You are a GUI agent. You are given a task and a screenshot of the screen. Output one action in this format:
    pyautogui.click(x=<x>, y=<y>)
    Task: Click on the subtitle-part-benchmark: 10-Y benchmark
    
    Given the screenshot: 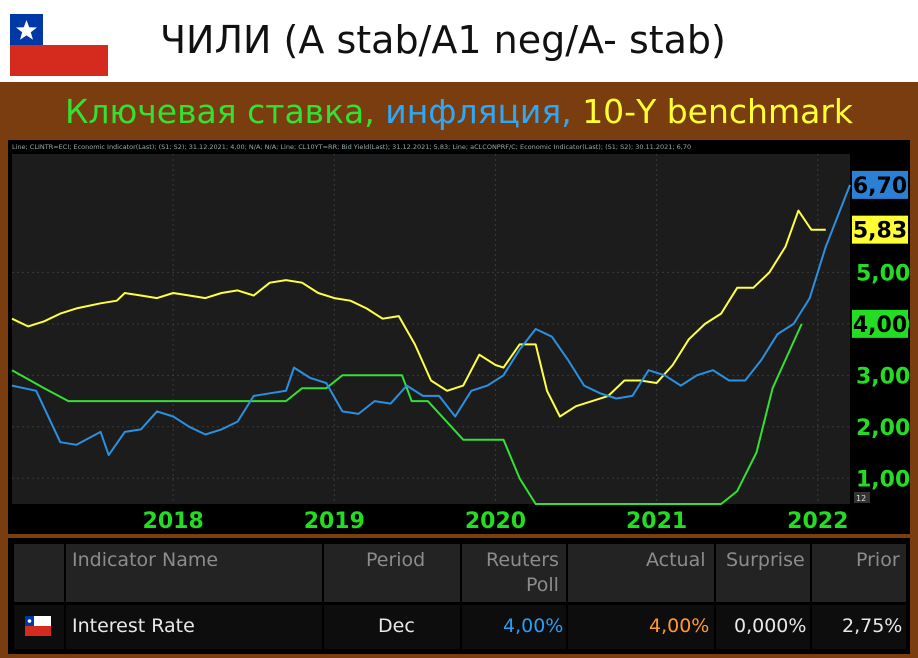 What is the action you would take?
    pyautogui.click(x=718, y=111)
    